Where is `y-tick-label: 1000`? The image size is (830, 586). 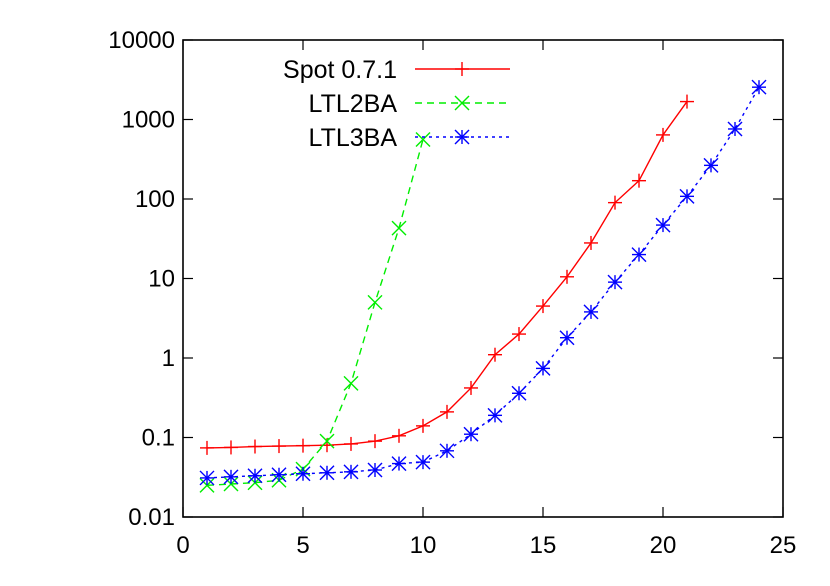
y-tick-label: 1000 is located at coordinates (148, 120).